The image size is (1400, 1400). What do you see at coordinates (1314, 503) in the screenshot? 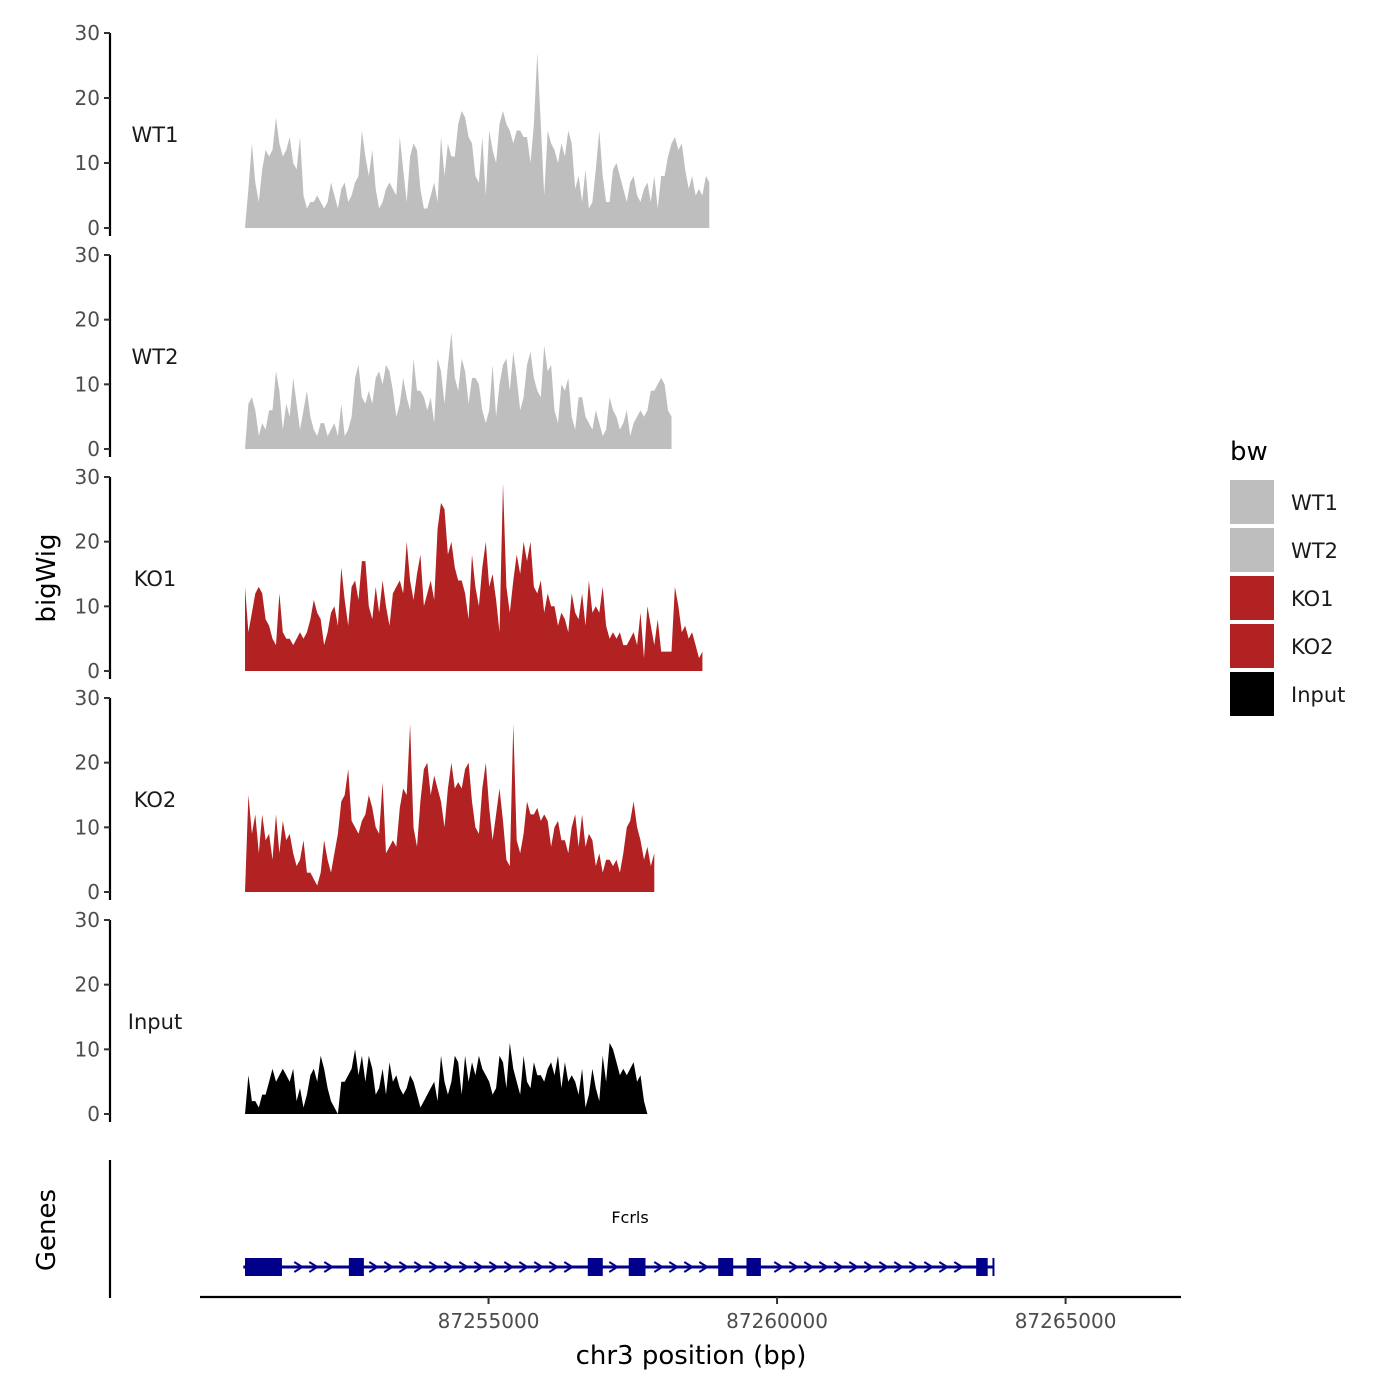
I see `legend-label-wt1: WT1` at bounding box center [1314, 503].